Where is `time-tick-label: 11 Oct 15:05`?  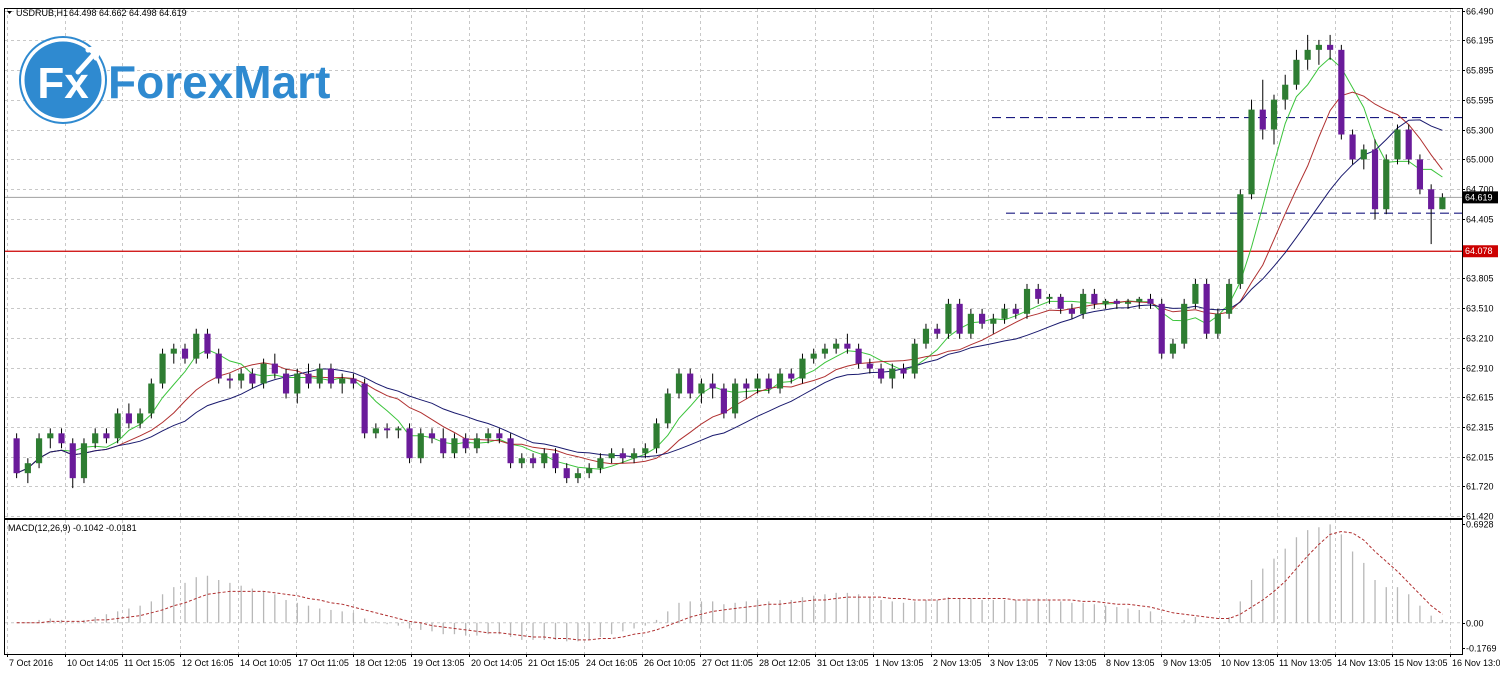 time-tick-label: 11 Oct 15:05 is located at coordinates (149, 663).